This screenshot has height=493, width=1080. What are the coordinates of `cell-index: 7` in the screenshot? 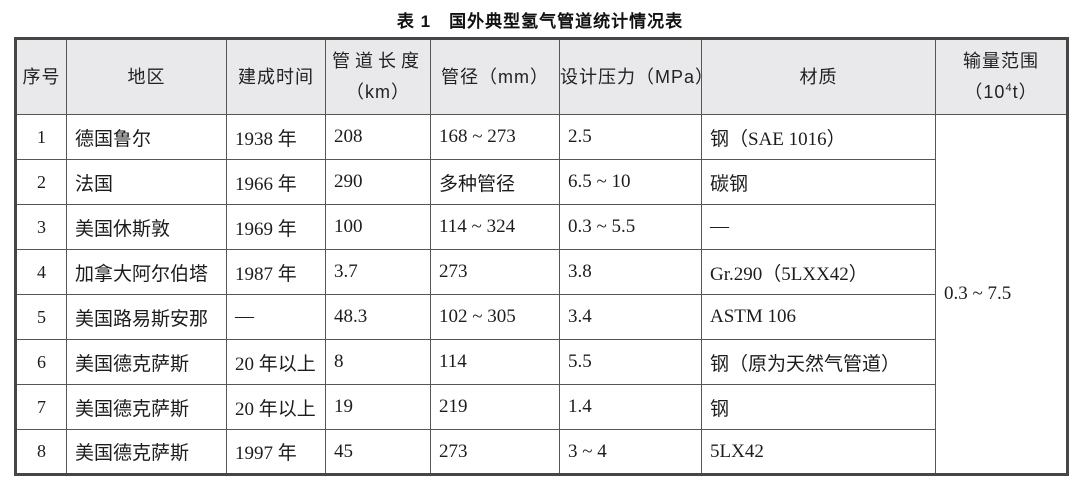 It's located at (41, 407).